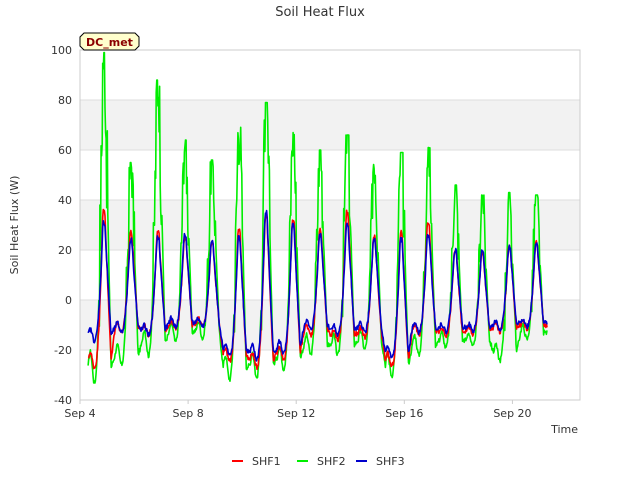 Image resolution: width=640 pixels, height=480 pixels. Describe the element at coordinates (79, 413) in the screenshot. I see `x-tick-label: Sep 4` at that location.